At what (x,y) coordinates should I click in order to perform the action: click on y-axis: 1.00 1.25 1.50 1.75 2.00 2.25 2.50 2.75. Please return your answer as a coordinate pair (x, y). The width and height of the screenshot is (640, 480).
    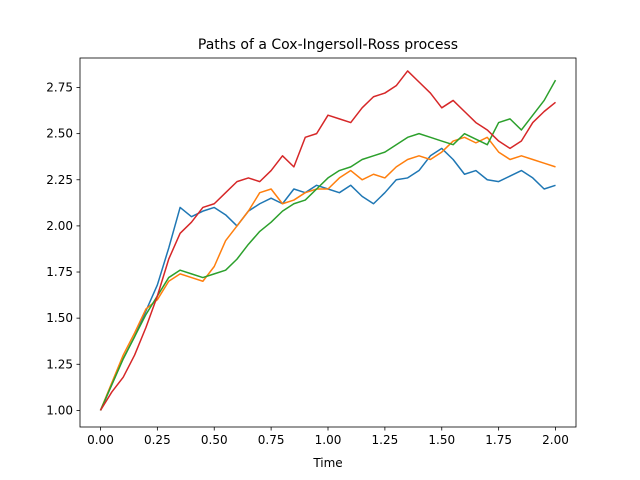
    Looking at the image, I should click on (63, 249).